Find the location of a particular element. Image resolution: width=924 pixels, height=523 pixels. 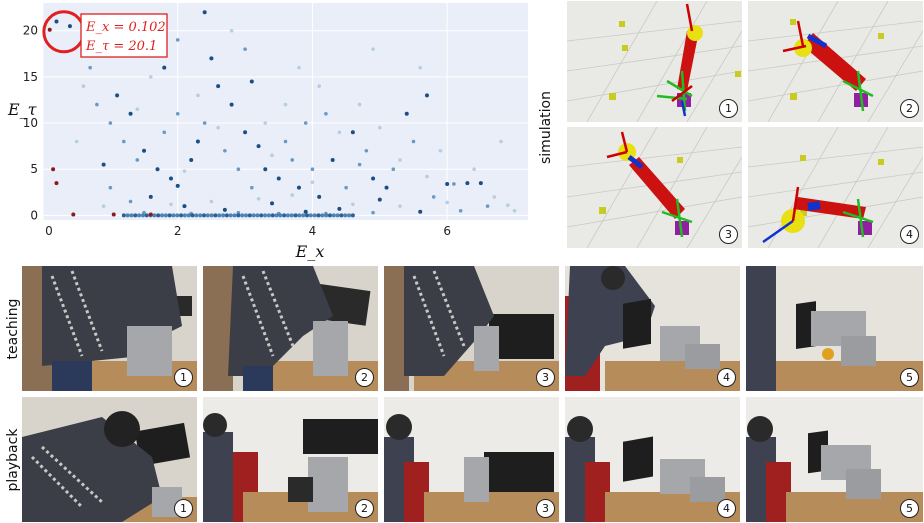

highlight-label-ex: E_x = 0.102 is located at coordinates (125, 27).